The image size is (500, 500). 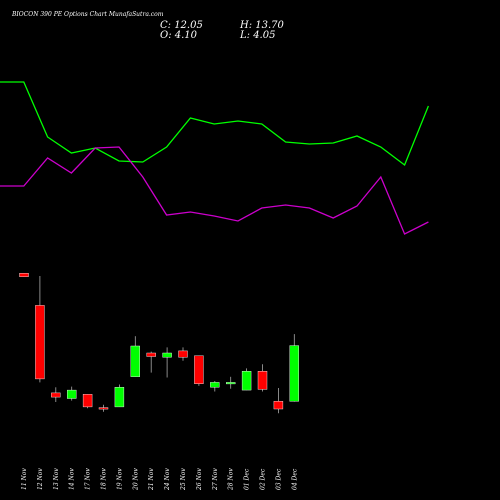 What do you see at coordinates (167, 479) in the screenshot?
I see `x-tick-label: 24 Nov` at bounding box center [167, 479].